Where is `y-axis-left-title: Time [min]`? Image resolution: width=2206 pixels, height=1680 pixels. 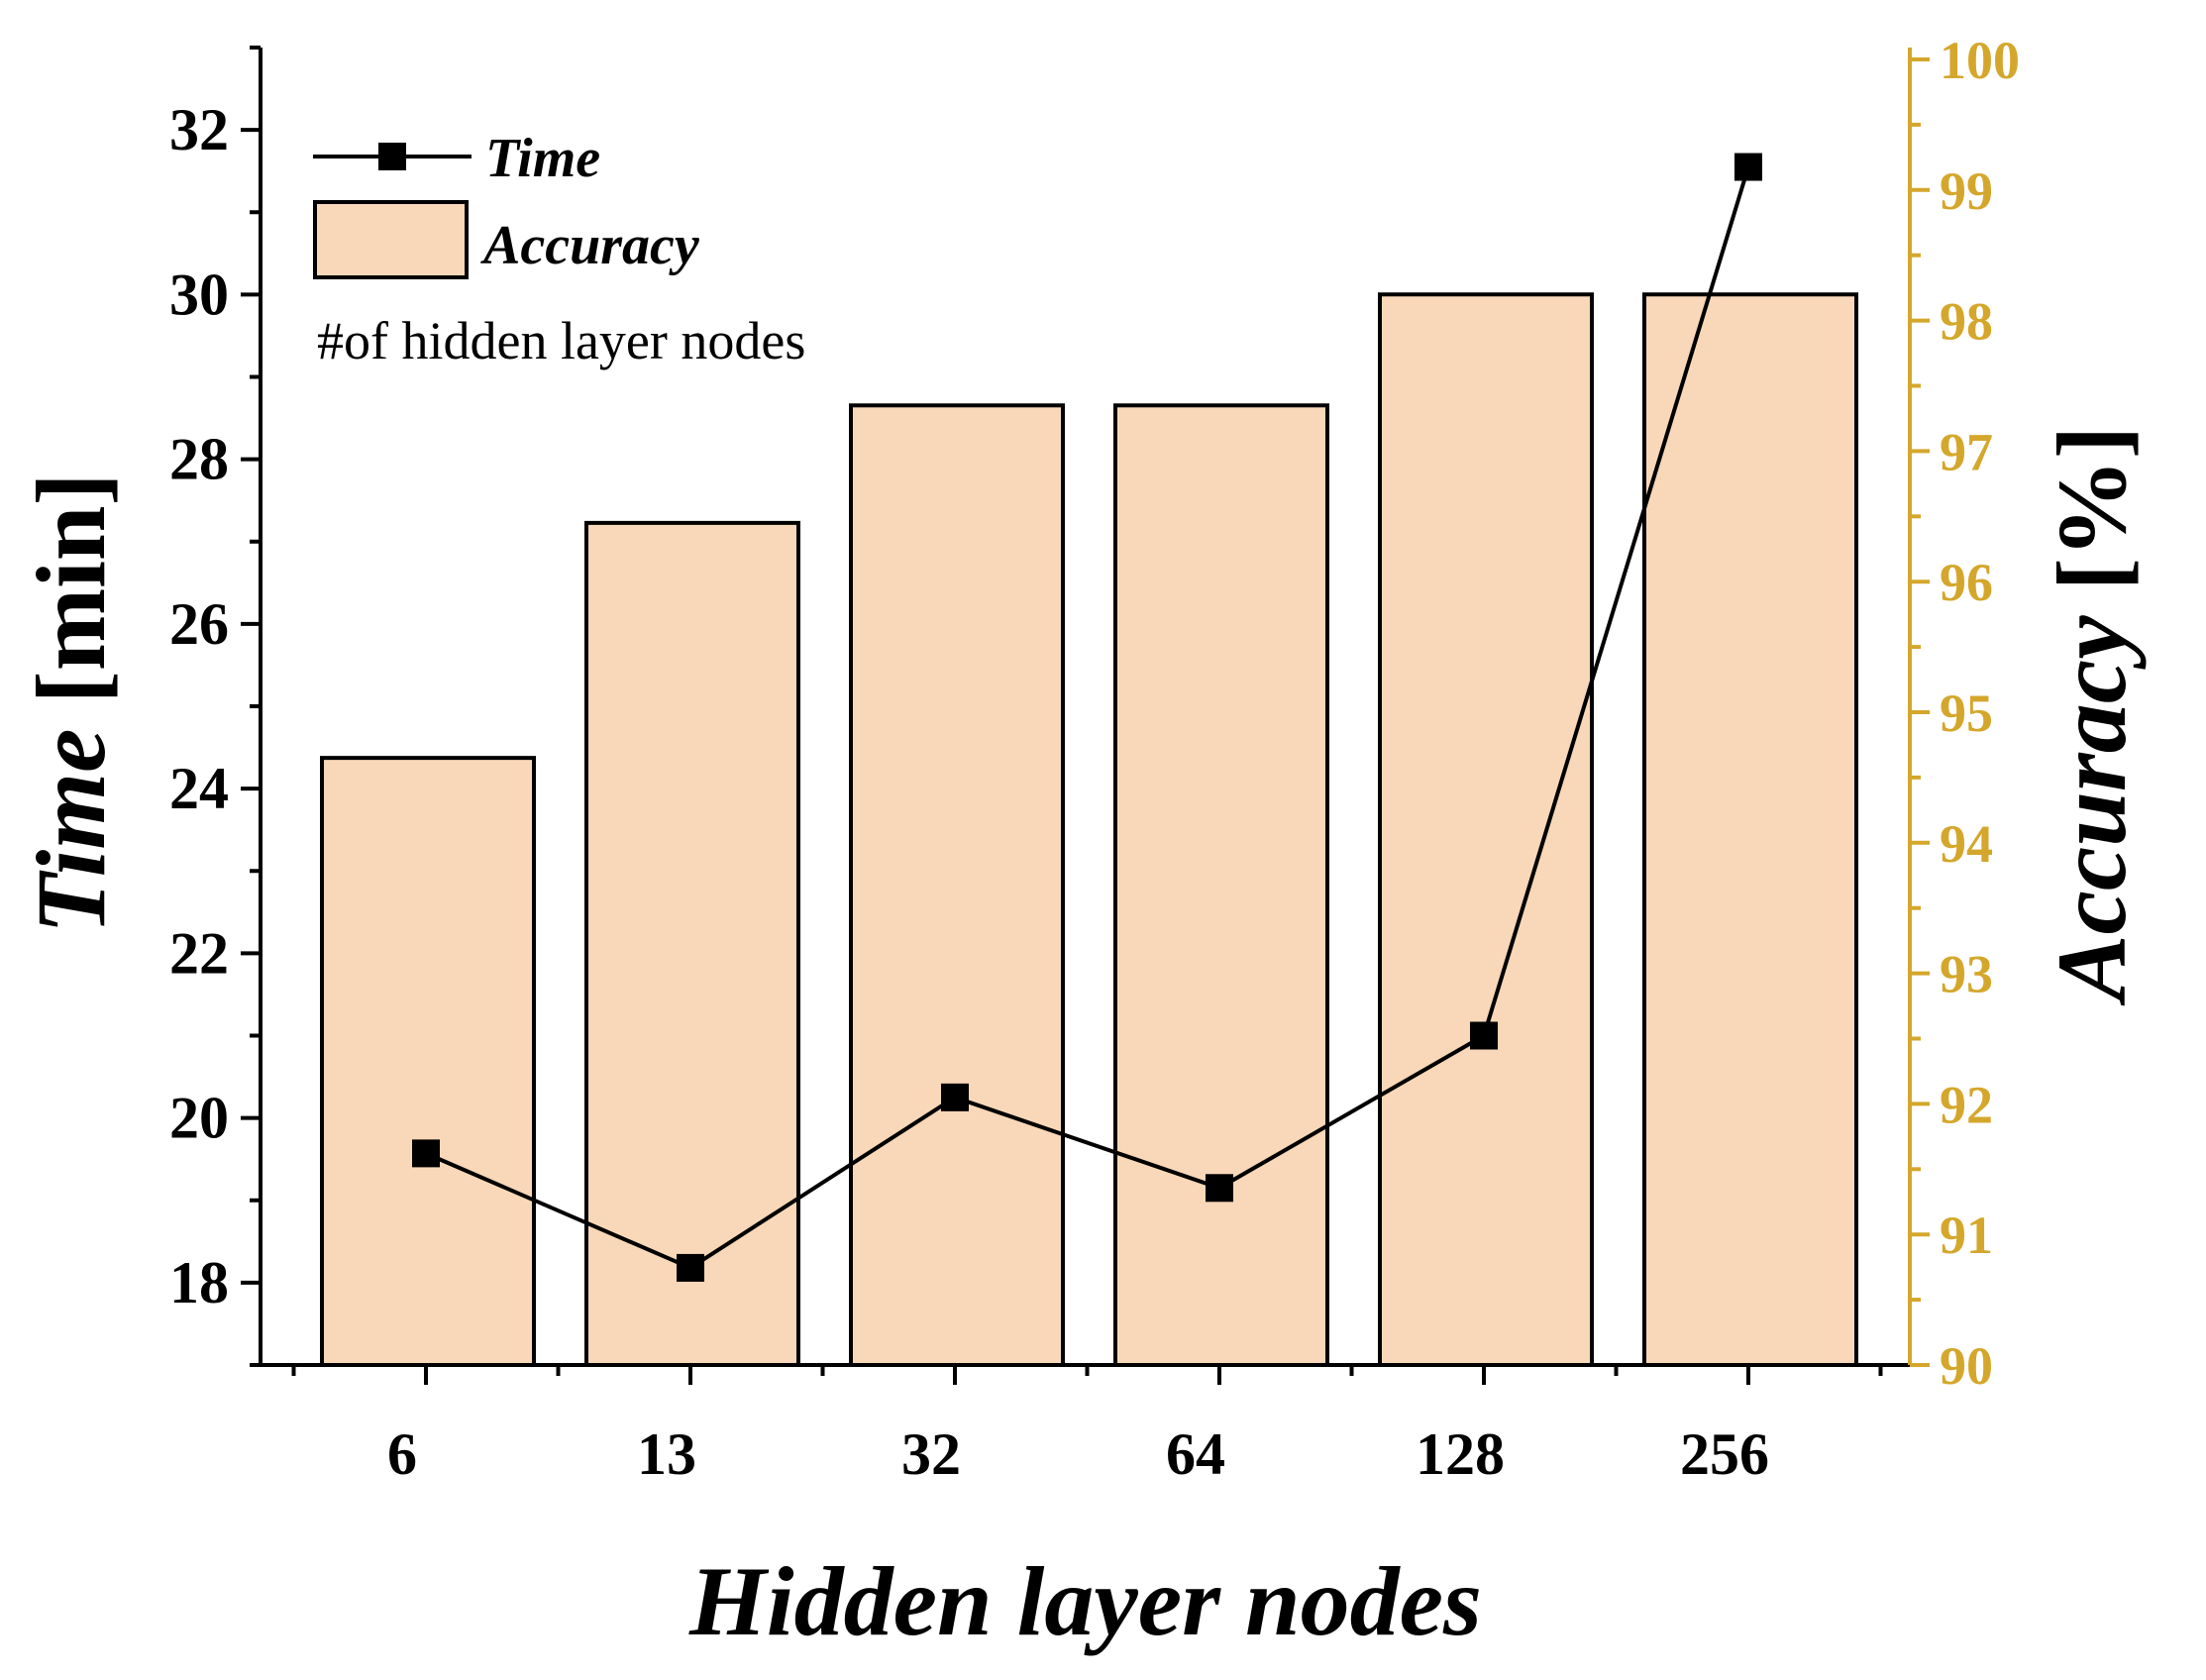
y-axis-left-title: Time [min] is located at coordinates (71, 703).